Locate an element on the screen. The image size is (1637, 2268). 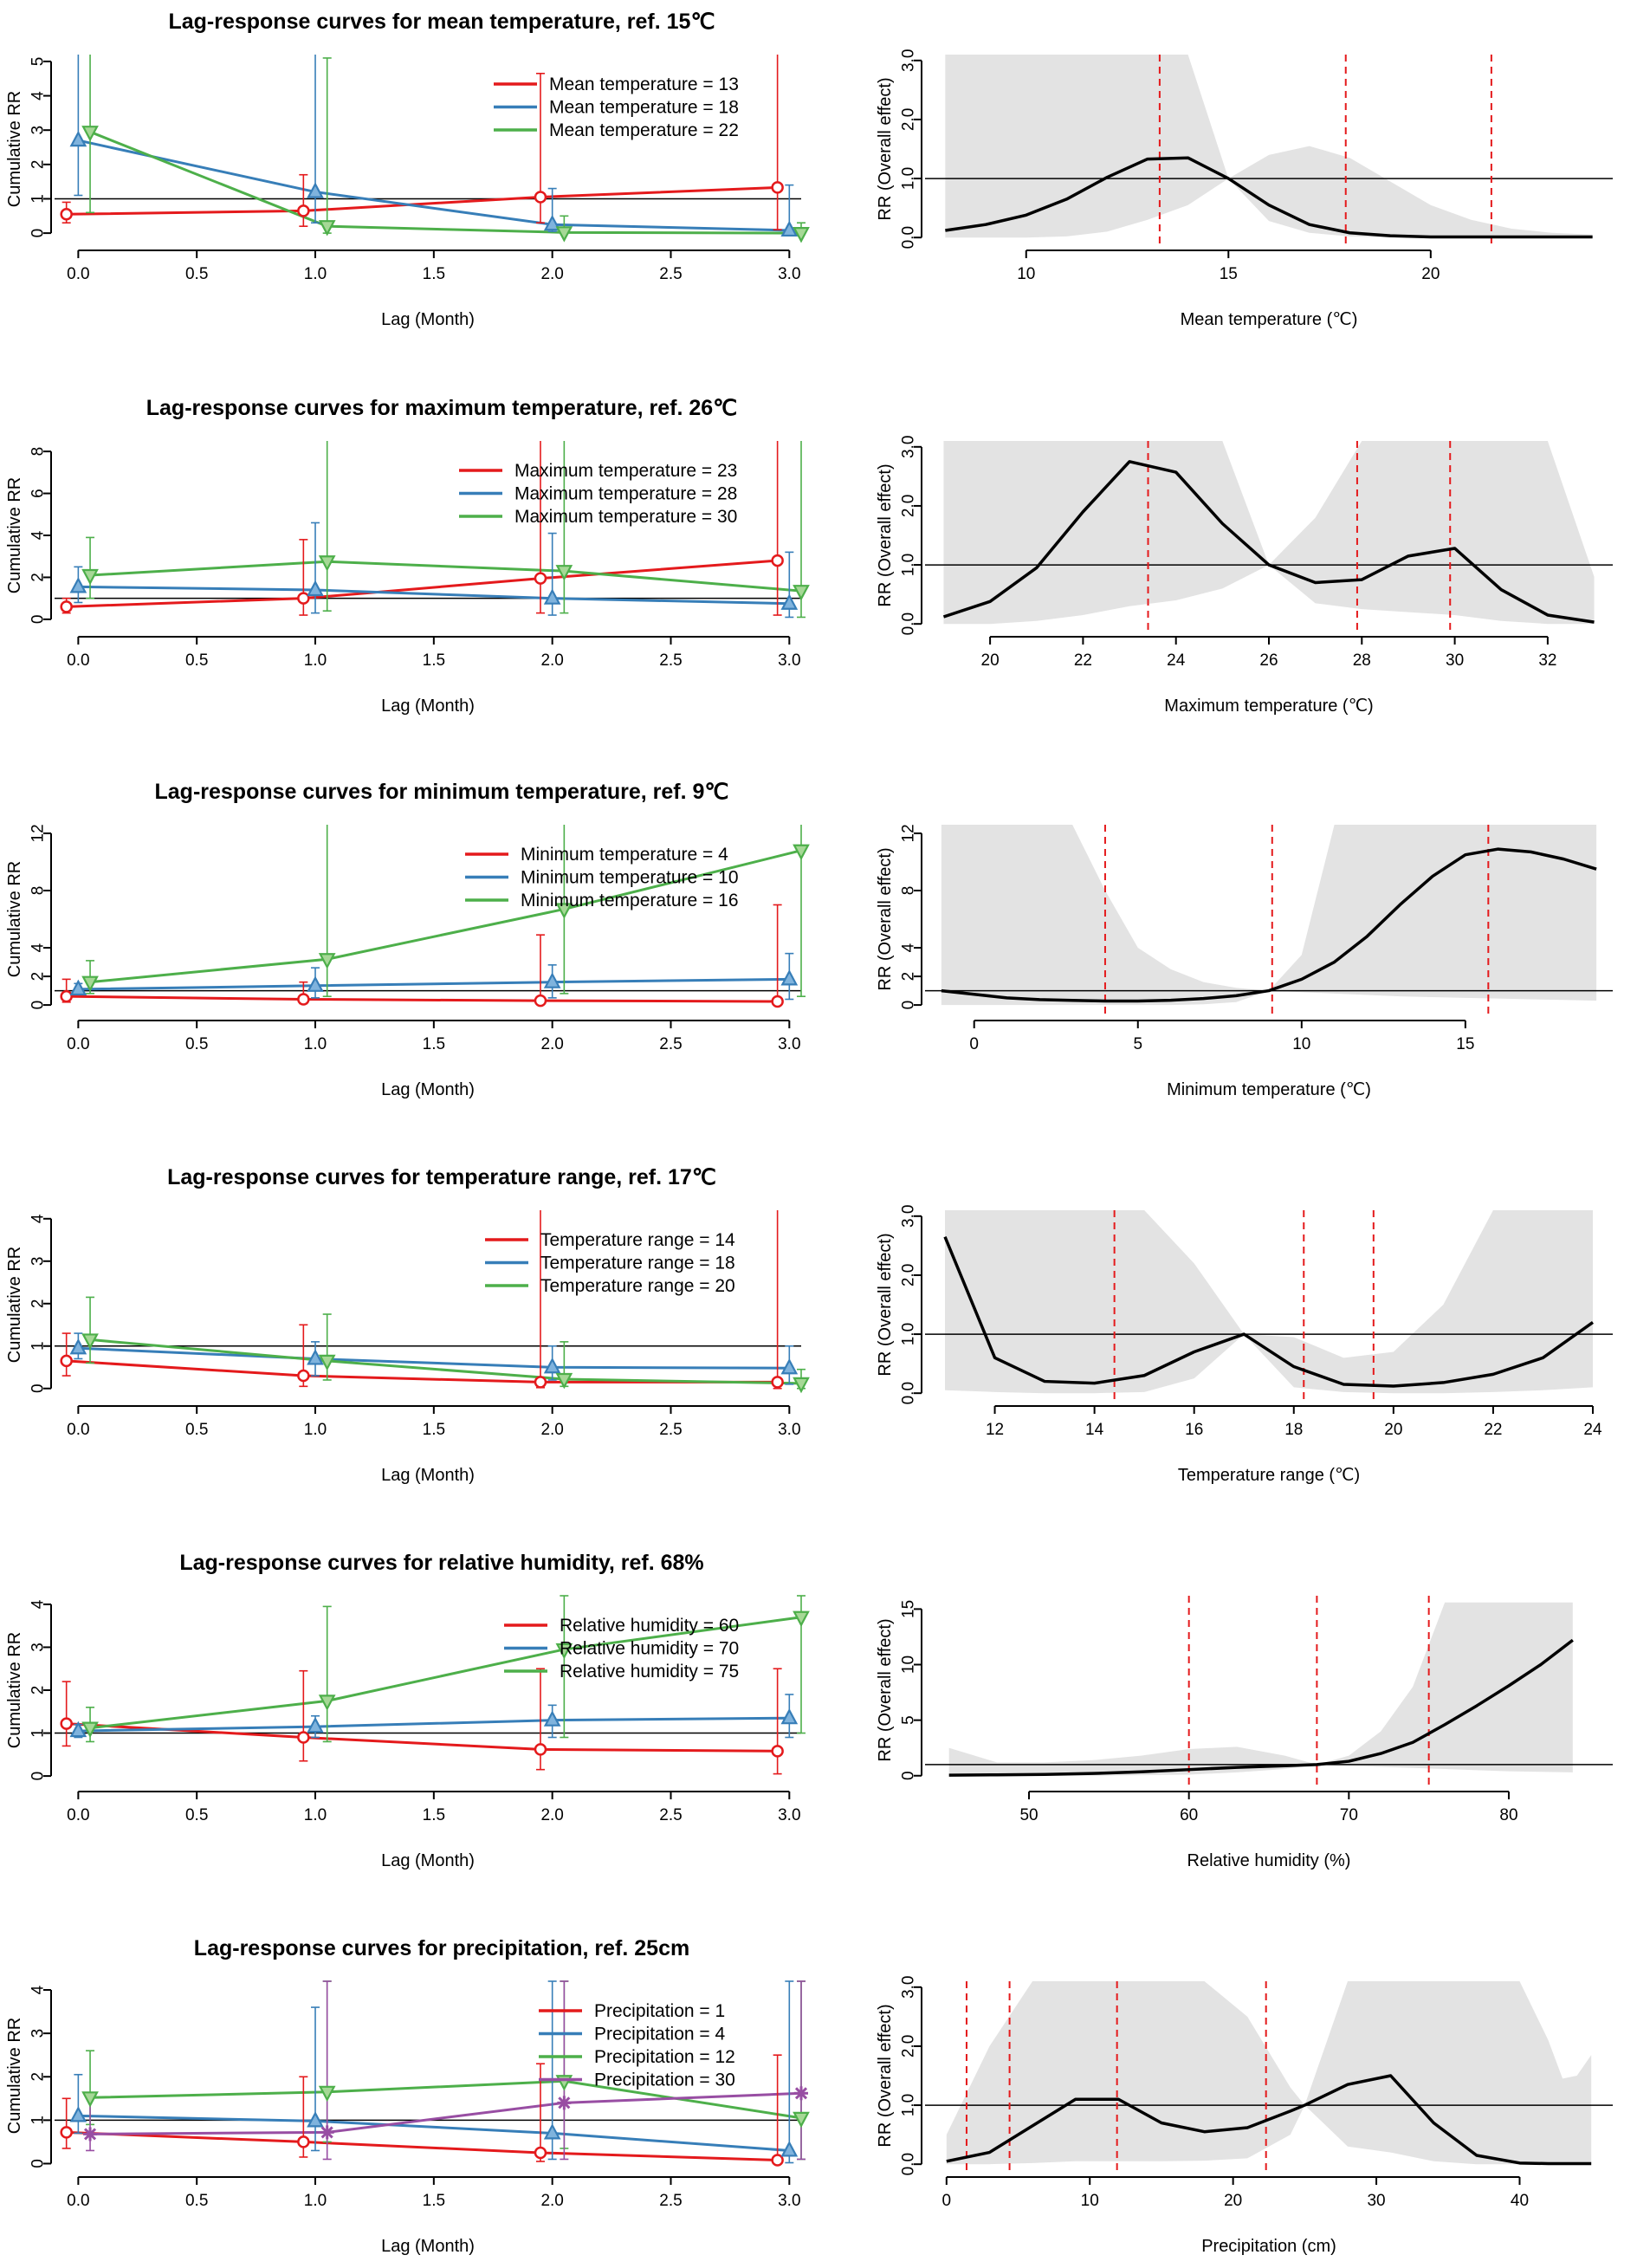
legend-label: Mean temperature = 22 is located at coordinates (644, 130).